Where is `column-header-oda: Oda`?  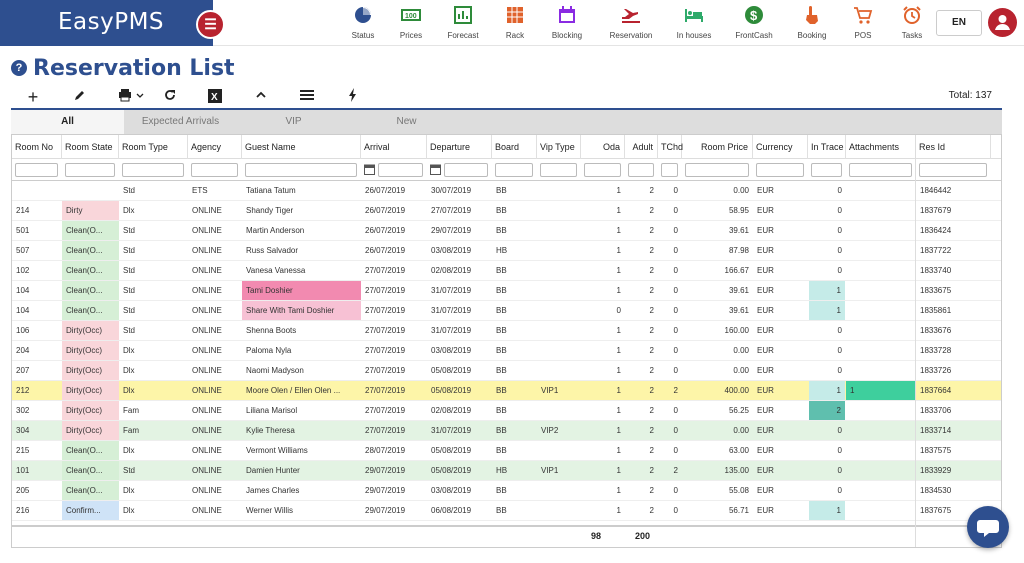
column-header-oda: Oda is located at coordinates (603, 147).